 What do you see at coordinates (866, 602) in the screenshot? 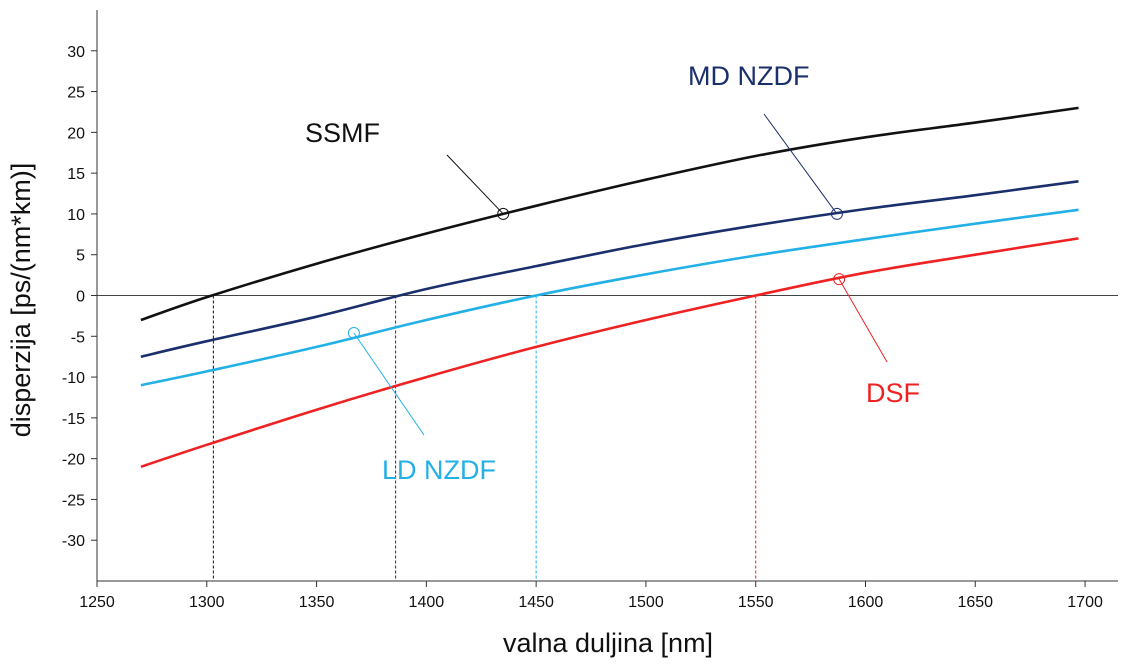
I see `x-tick-label: 1600` at bounding box center [866, 602].